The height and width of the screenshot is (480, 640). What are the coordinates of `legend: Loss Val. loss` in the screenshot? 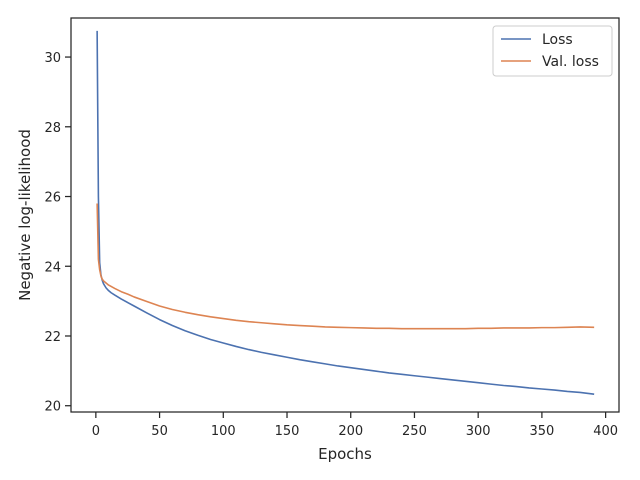 It's located at (552, 51).